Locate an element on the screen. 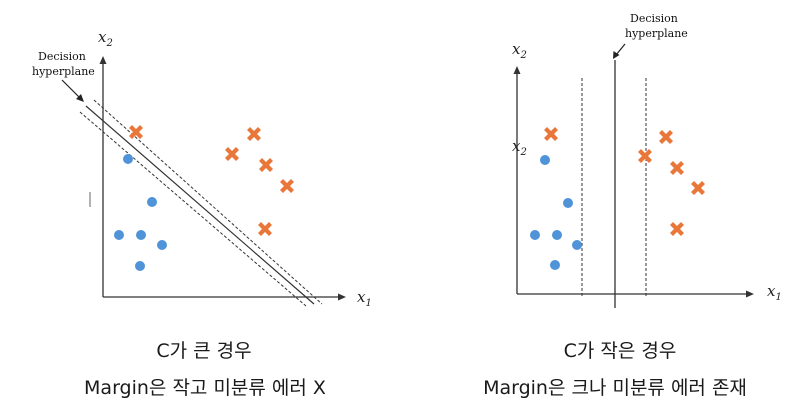 This screenshot has height=411, width=810. left-y-axis-label: x2 is located at coordinates (105, 38).